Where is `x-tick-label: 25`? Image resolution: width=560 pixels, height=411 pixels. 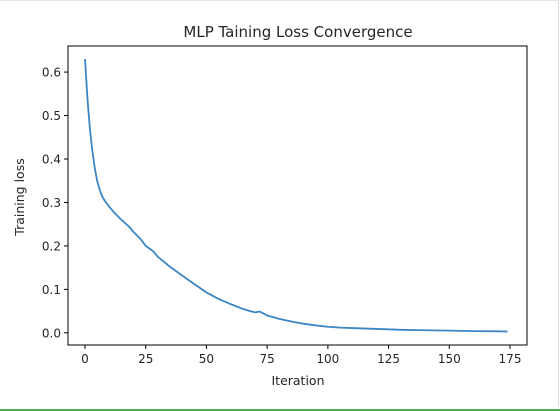
x-tick-label: 25 is located at coordinates (145, 359).